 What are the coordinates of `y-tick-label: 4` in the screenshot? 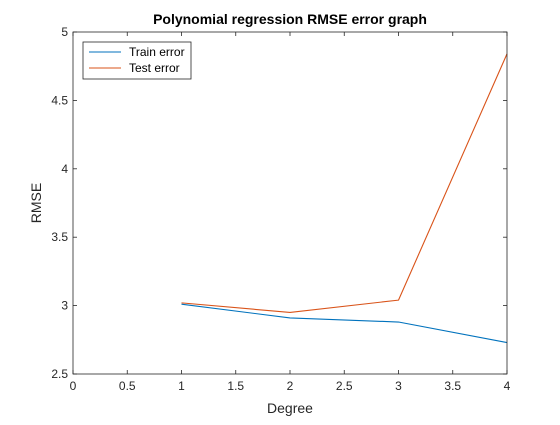 It's located at (64, 169).